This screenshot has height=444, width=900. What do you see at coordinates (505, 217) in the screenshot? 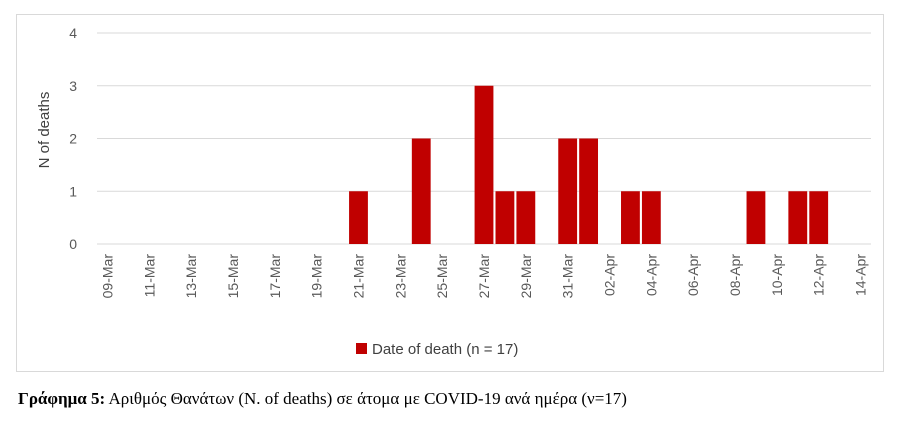
I see `bar-28-Mar` at bounding box center [505, 217].